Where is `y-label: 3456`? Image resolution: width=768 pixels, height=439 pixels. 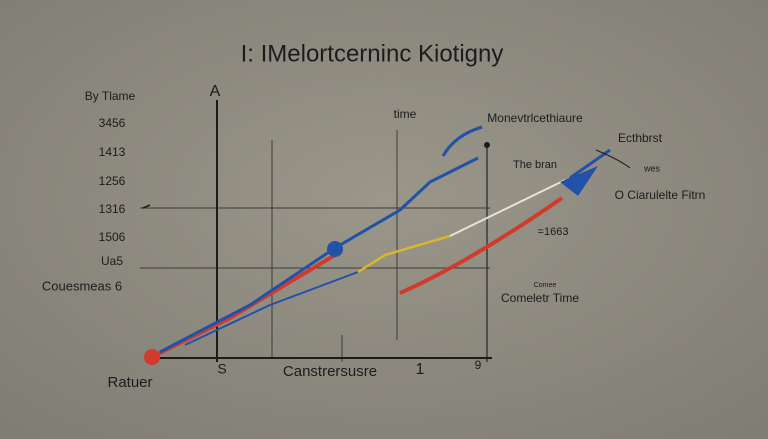 y-label: 3456 is located at coordinates (112, 123).